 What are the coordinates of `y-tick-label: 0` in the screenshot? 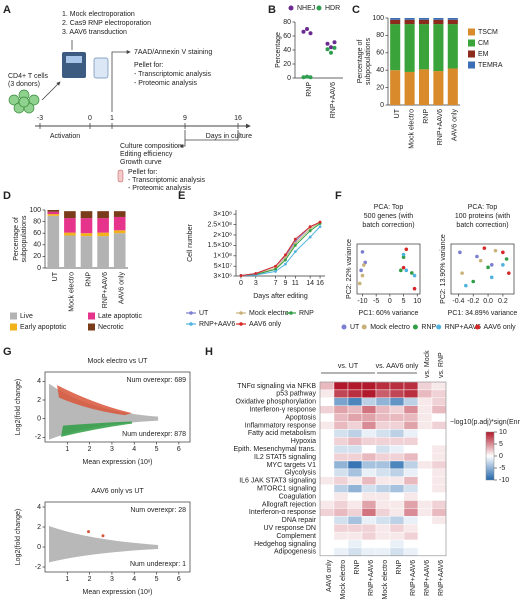 It's located at (289, 78).